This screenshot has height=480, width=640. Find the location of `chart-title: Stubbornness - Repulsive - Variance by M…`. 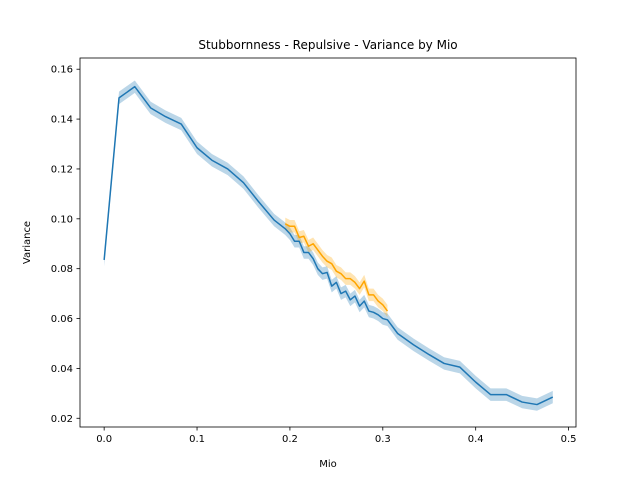

chart-title: Stubbornness - Repulsive - Variance by M… is located at coordinates (327, 45).